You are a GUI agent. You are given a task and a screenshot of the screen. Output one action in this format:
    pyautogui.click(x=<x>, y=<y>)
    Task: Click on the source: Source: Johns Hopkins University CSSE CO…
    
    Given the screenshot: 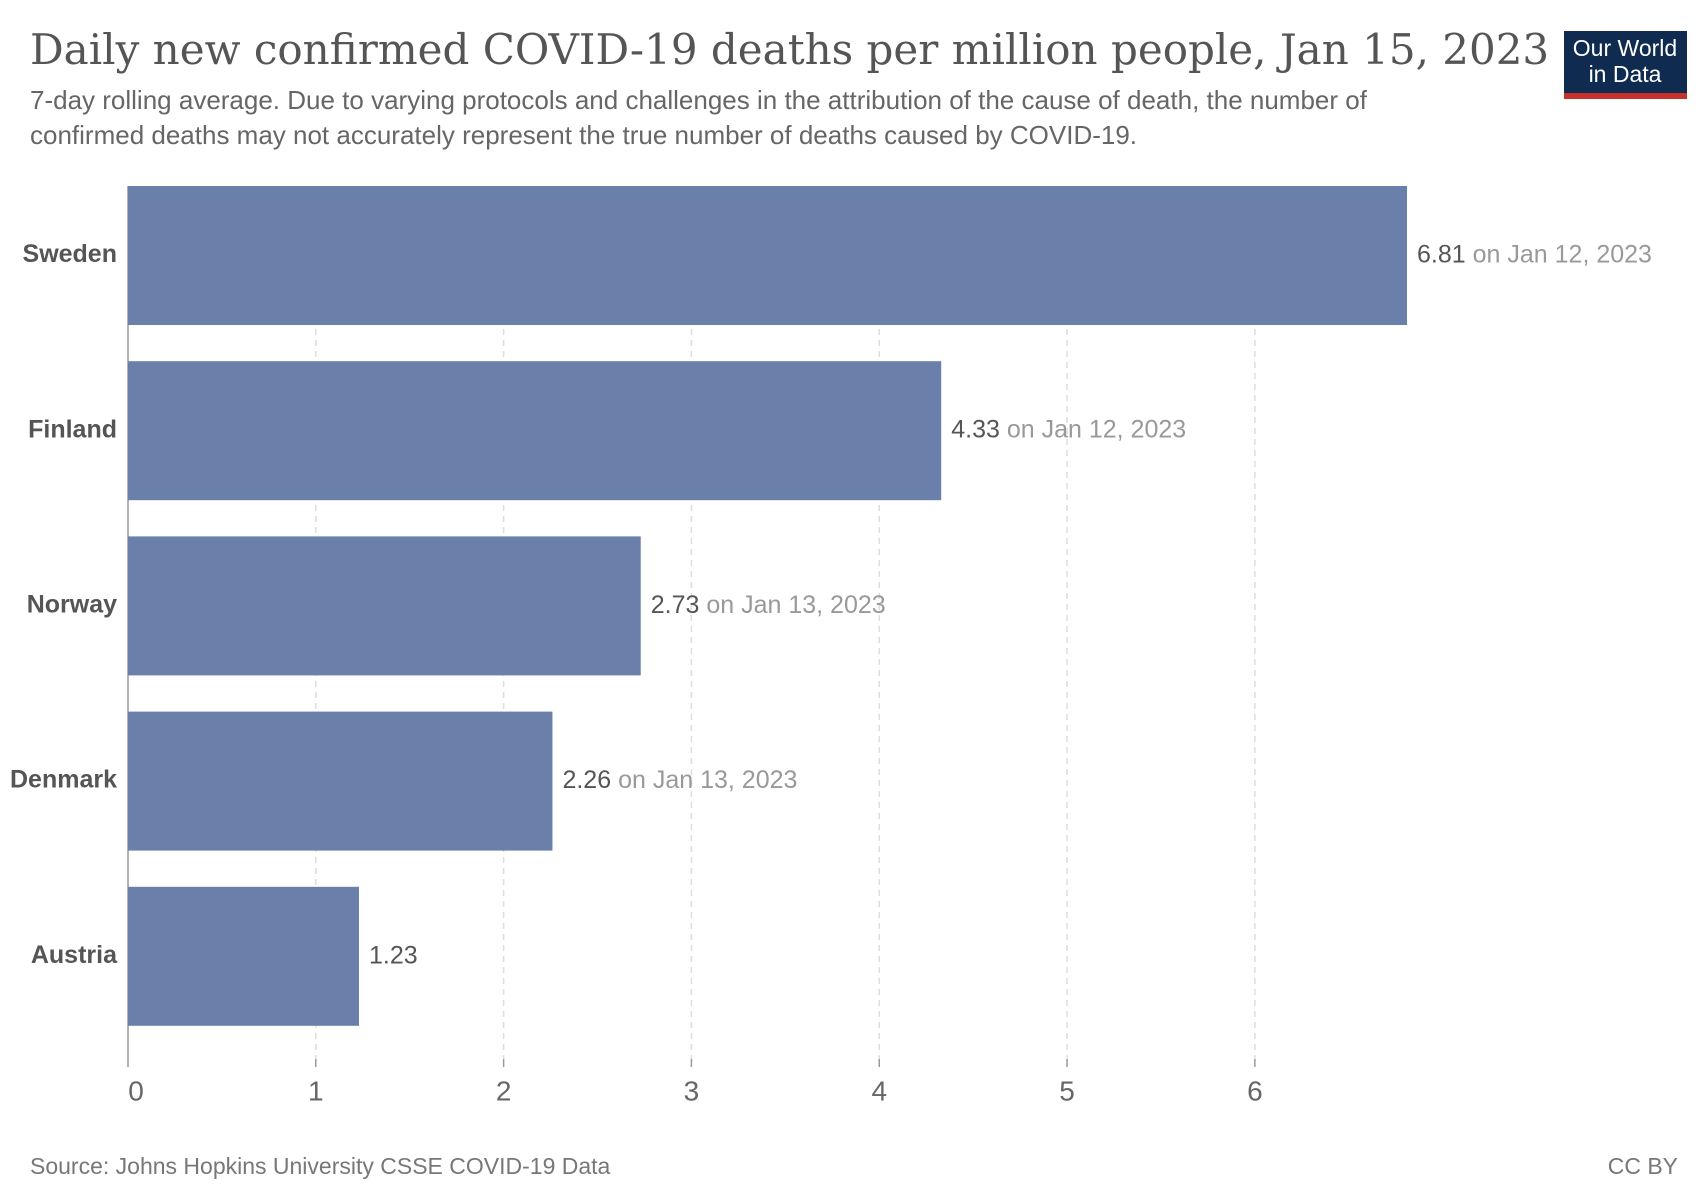 What is the action you would take?
    pyautogui.click(x=320, y=1166)
    